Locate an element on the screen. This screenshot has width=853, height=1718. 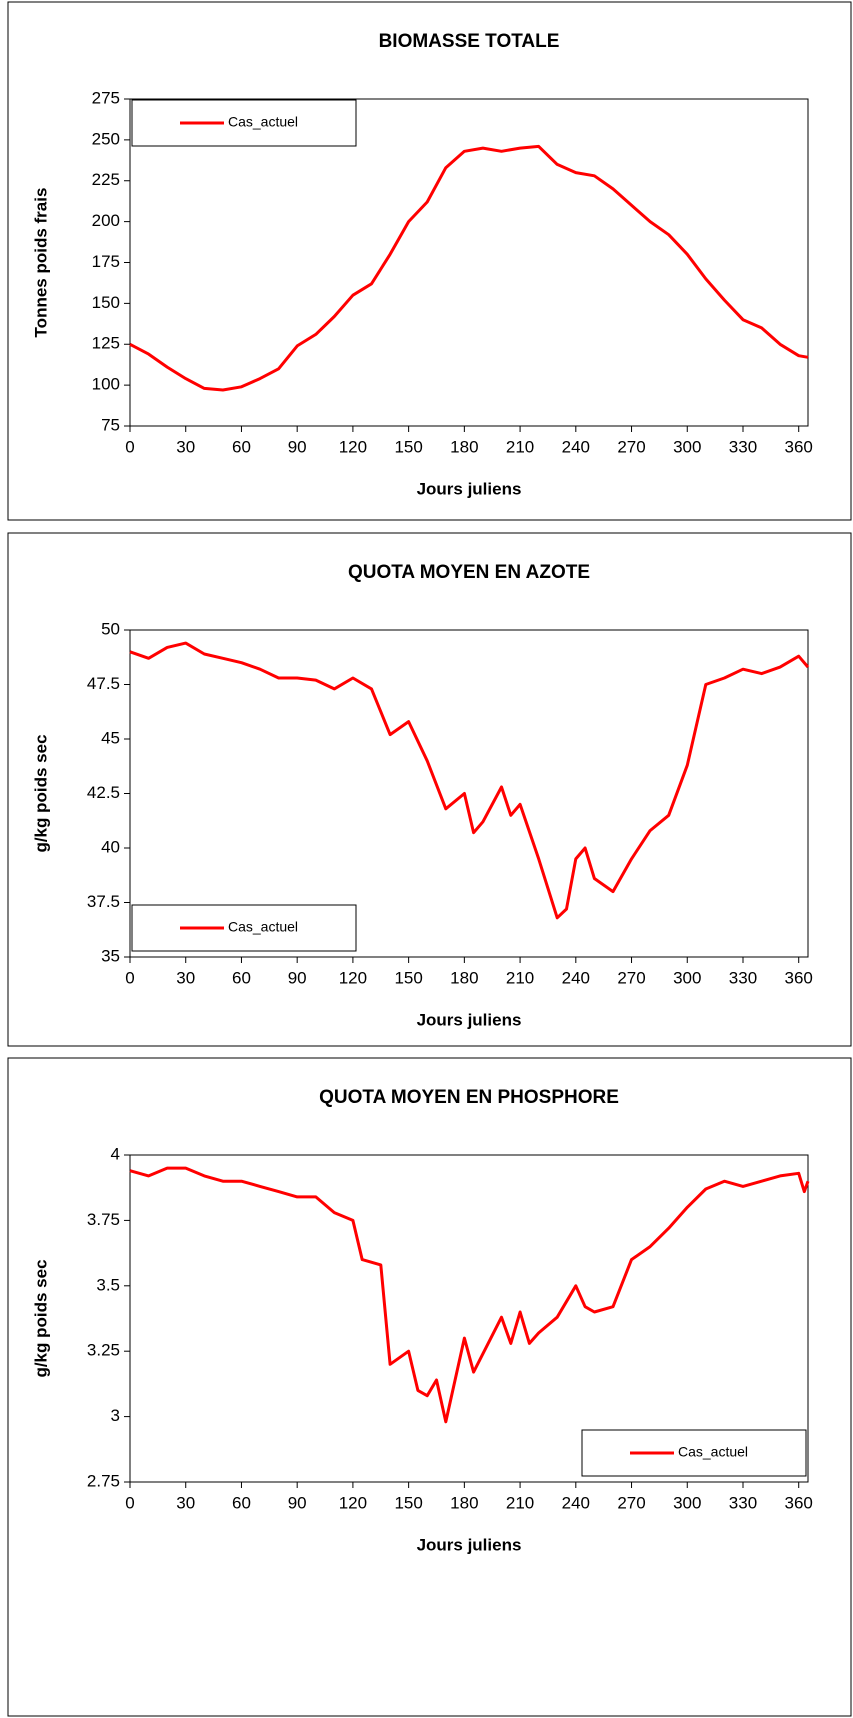
y-tick-label: 125 is located at coordinates (106, 343).